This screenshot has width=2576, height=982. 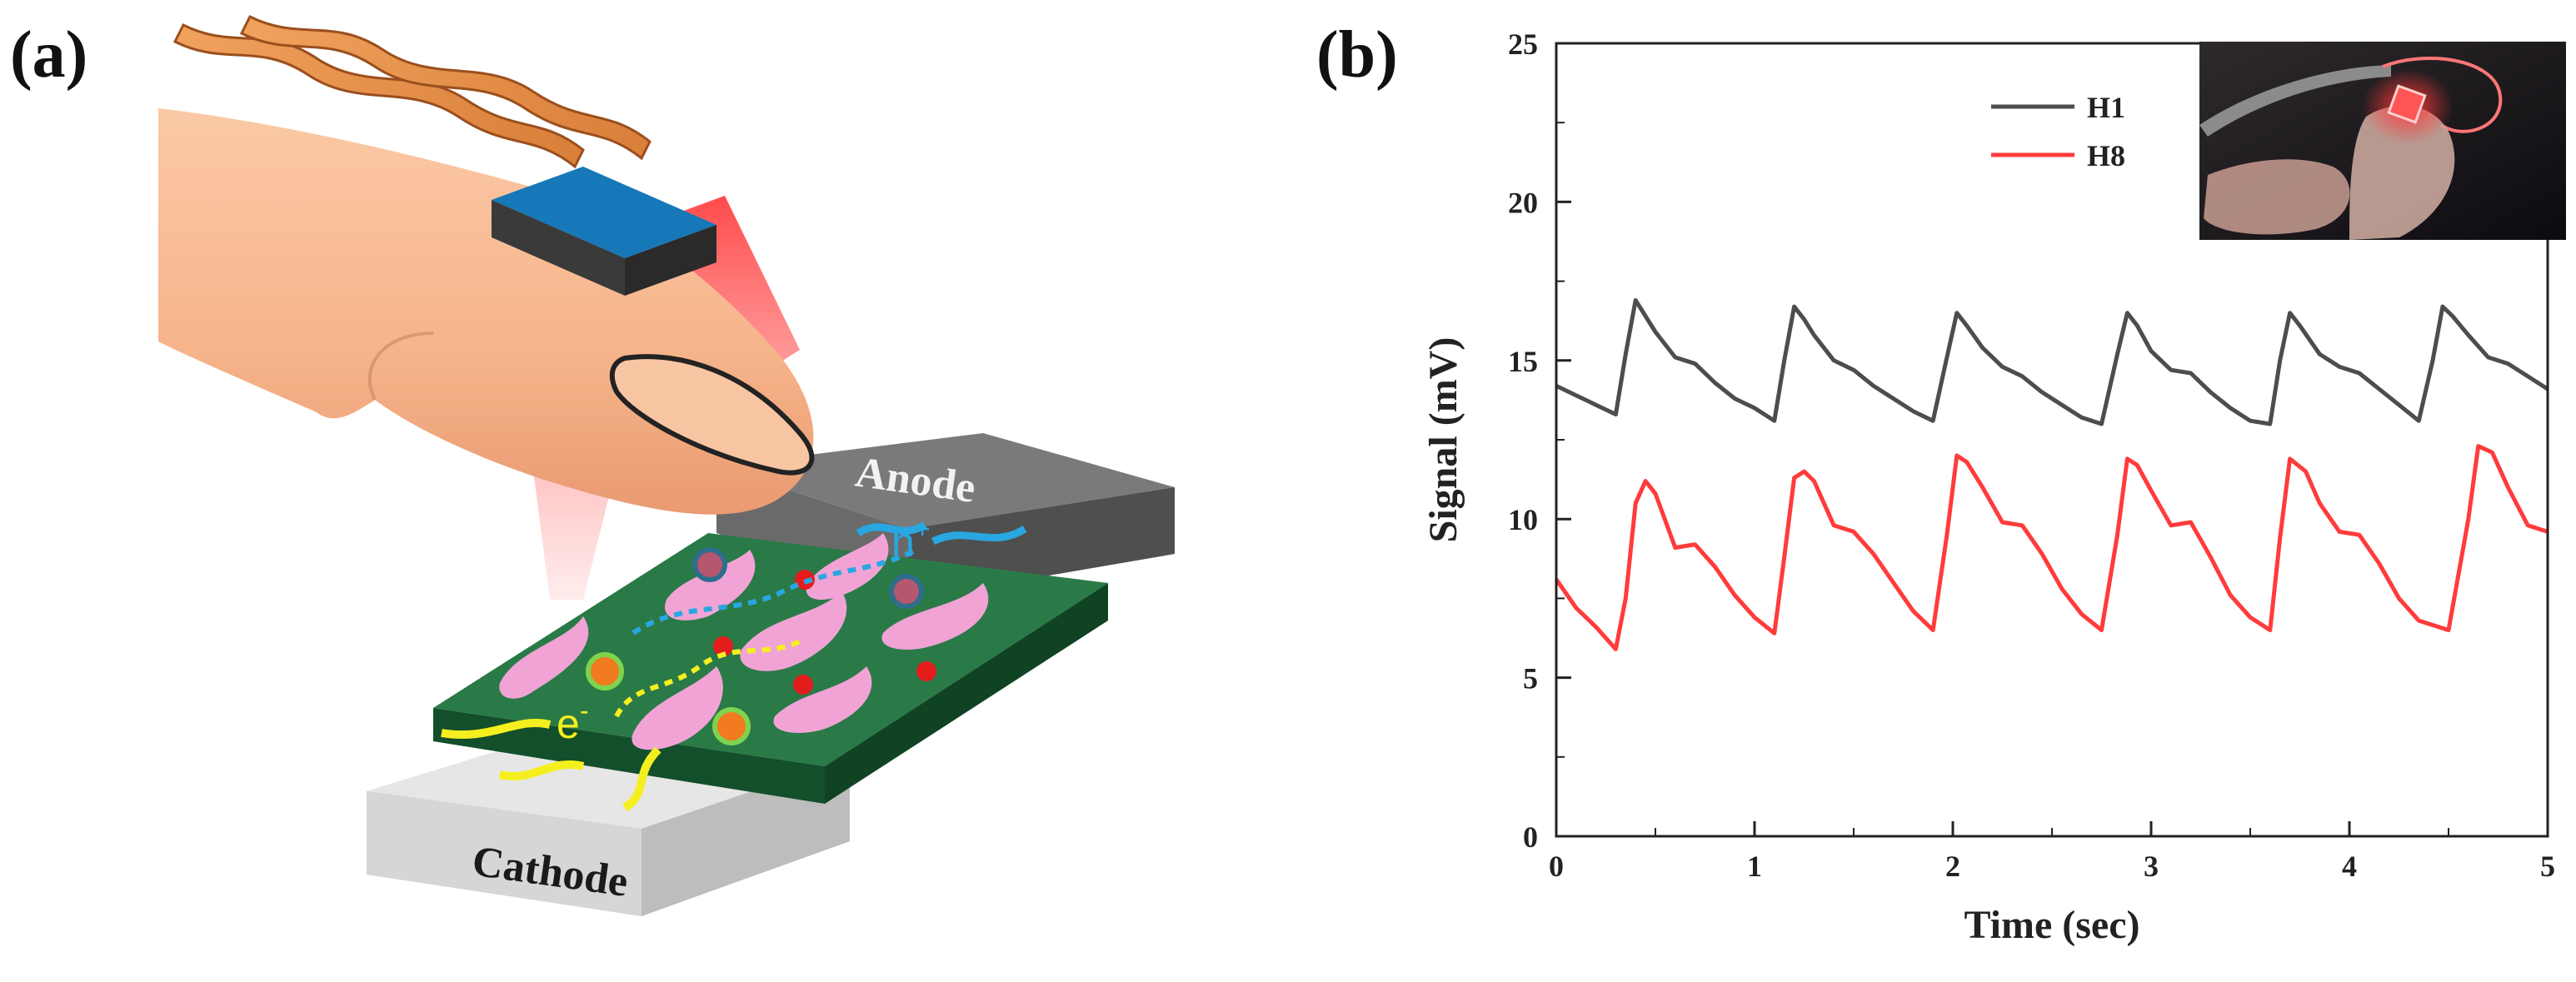 I want to click on series-line-h8, so click(x=2051, y=547).